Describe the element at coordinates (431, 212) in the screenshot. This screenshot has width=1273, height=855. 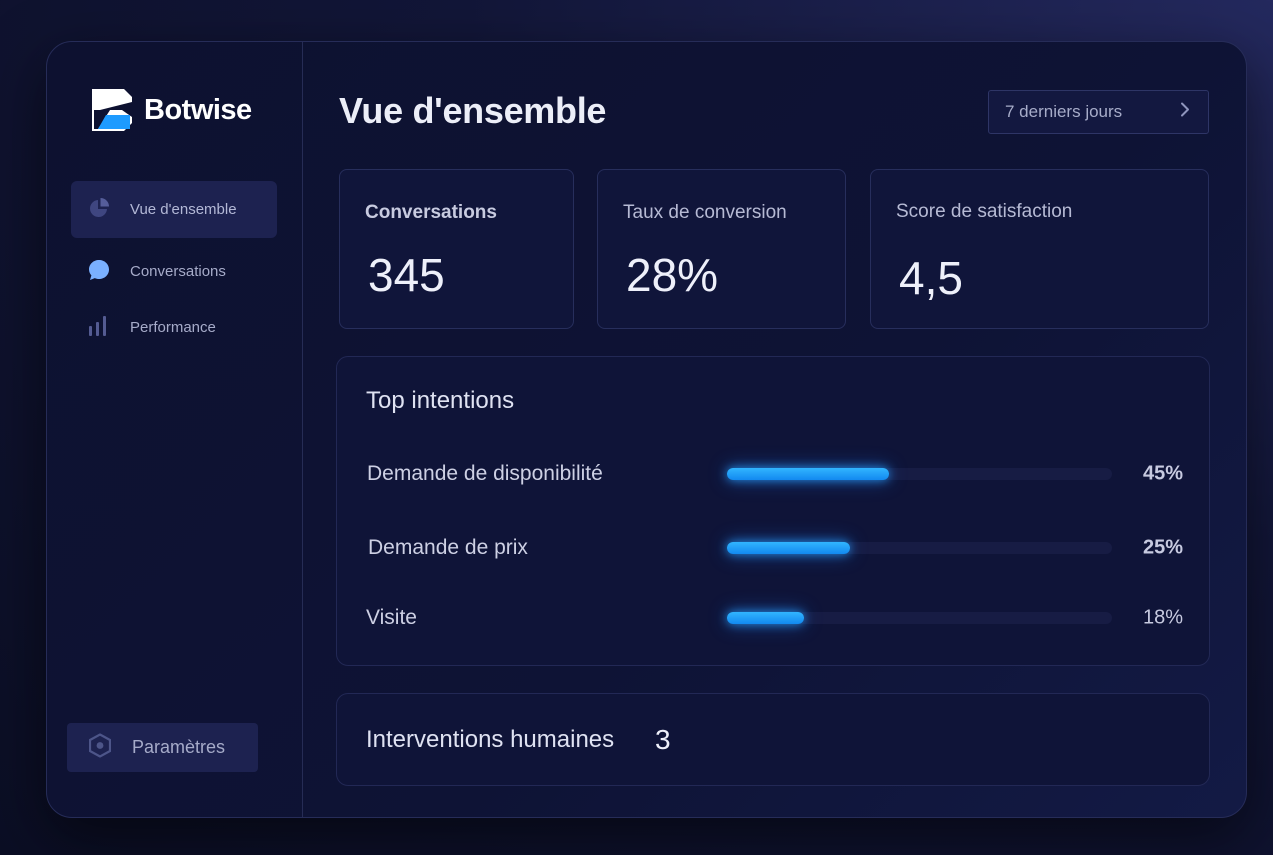
I see `kpi-label: Conversations` at that location.